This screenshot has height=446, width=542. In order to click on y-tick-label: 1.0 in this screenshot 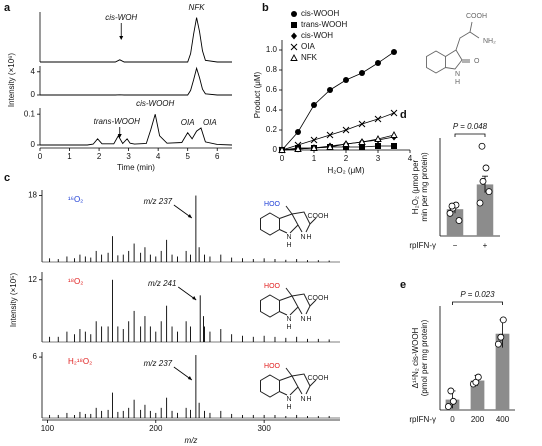, I will do `click(272, 49)`.